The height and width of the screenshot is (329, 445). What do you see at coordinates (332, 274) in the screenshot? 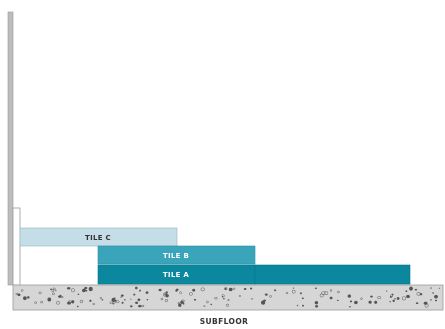
I see `tile-a-extension` at bounding box center [332, 274].